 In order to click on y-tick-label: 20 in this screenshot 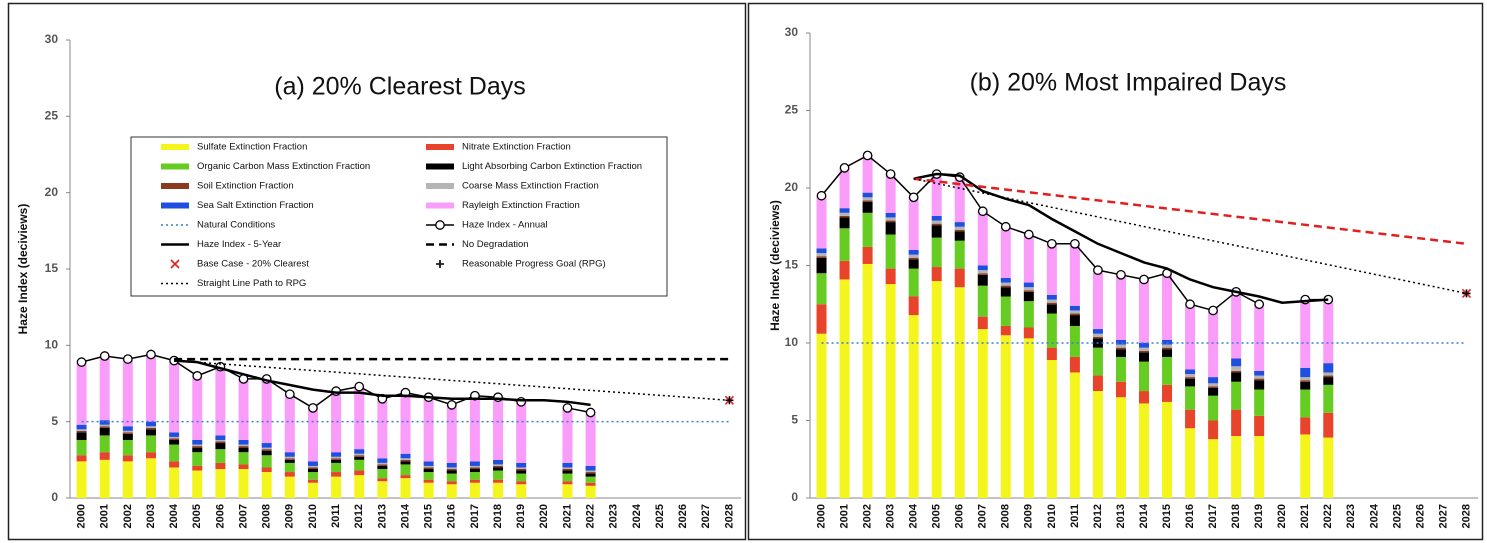, I will do `click(792, 187)`.